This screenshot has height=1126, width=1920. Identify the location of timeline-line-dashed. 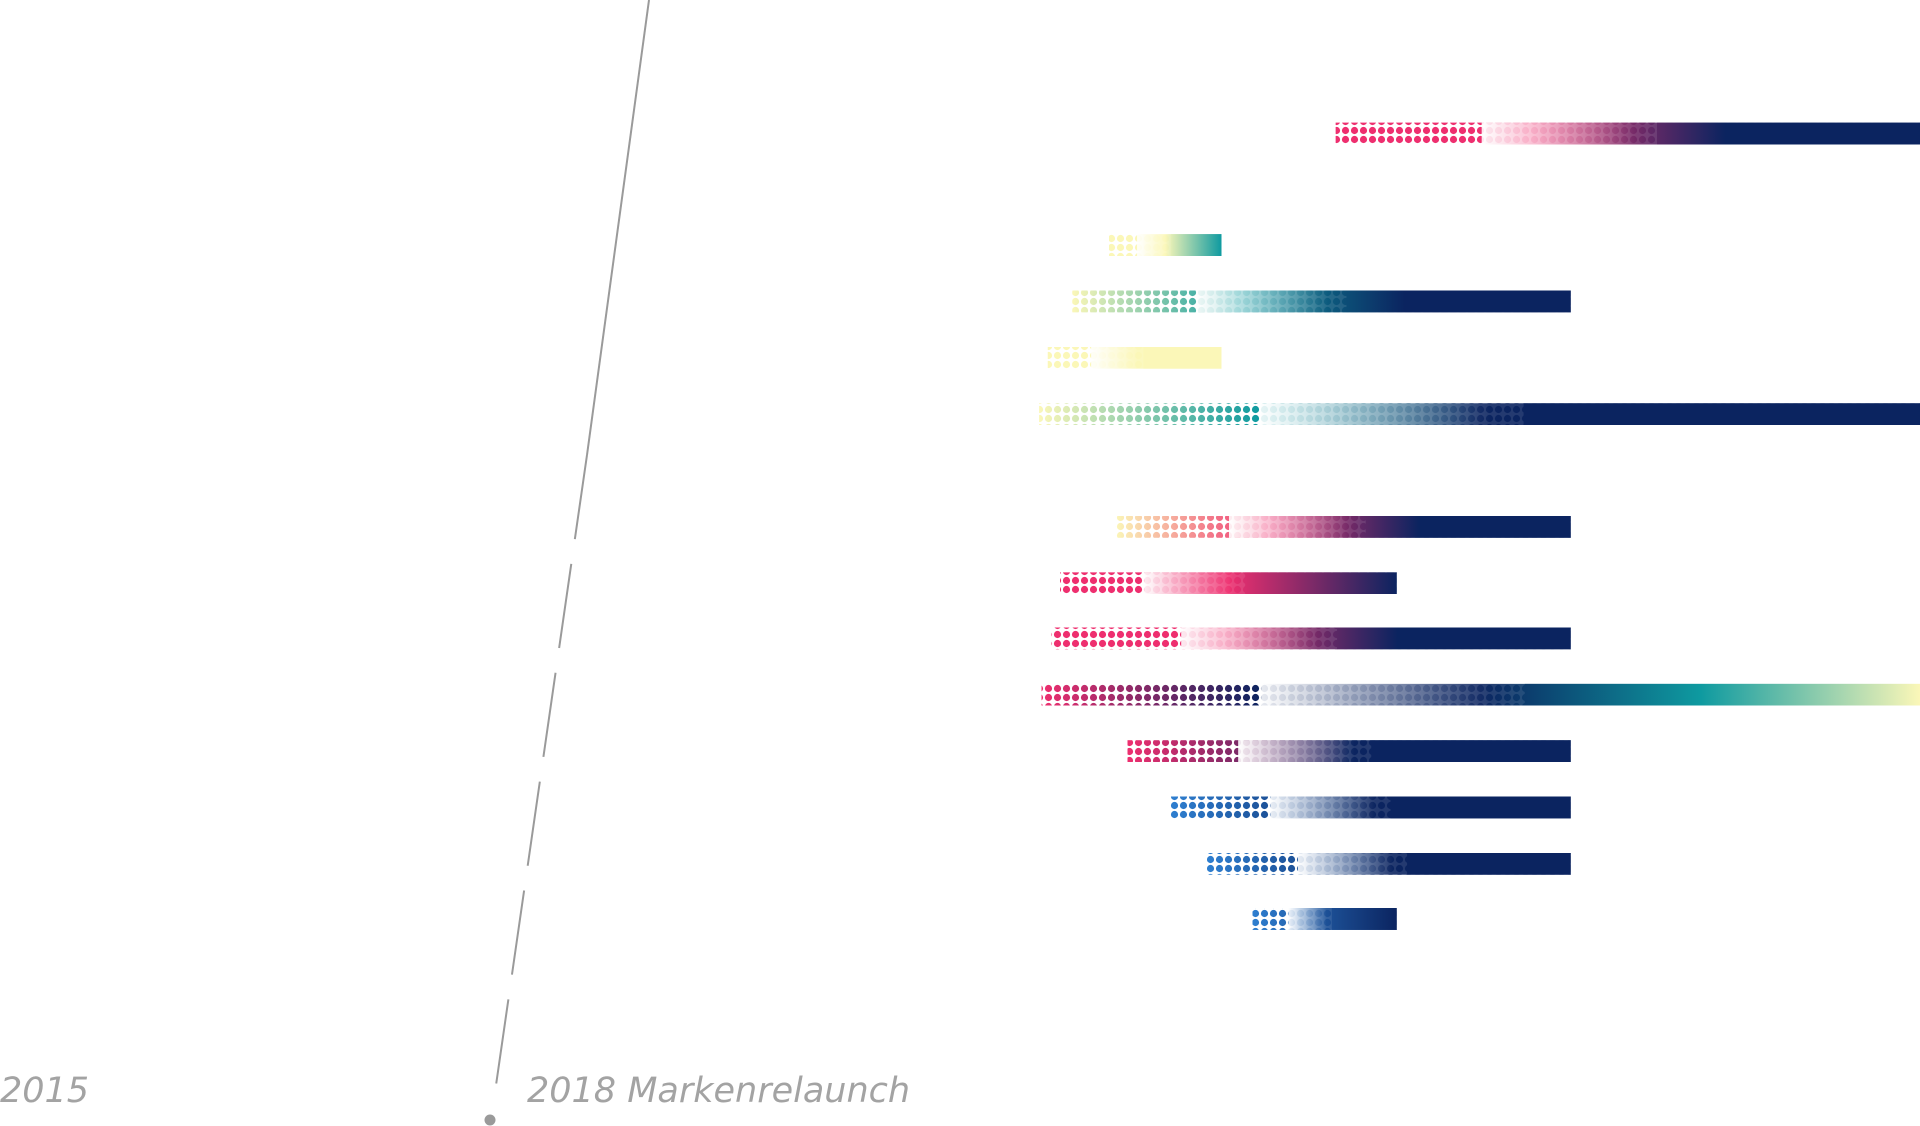
(540, 777).